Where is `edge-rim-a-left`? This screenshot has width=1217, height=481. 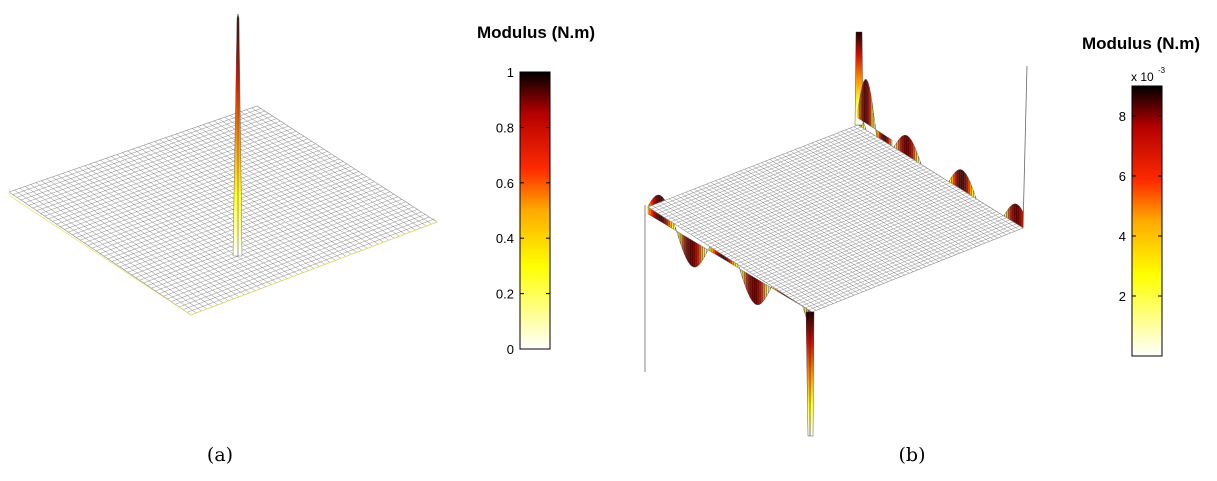
edge-rim-a-left is located at coordinates (100, 251).